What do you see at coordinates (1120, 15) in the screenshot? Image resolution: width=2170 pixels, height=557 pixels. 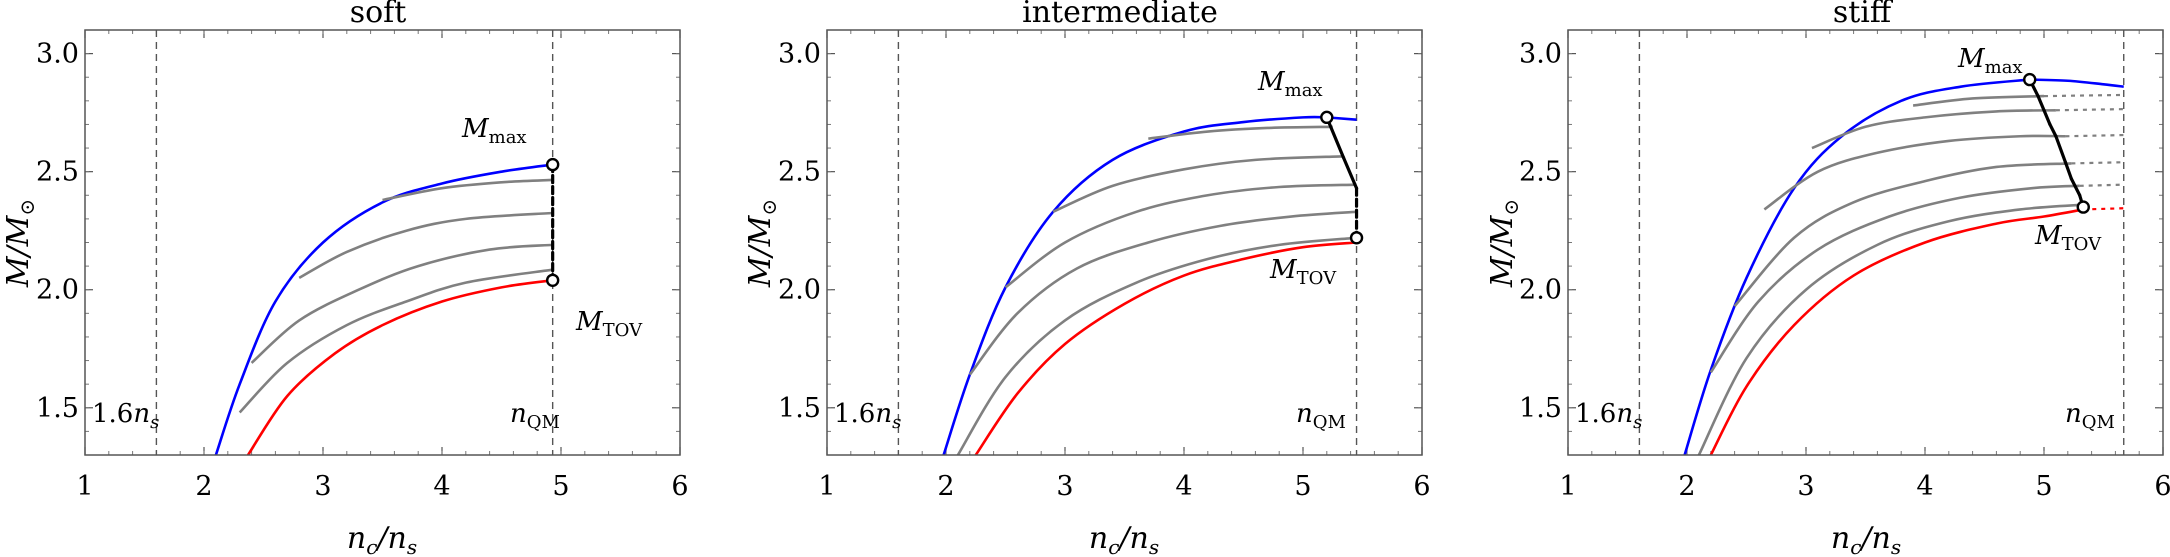 I see `panel-title: intermediate` at bounding box center [1120, 15].